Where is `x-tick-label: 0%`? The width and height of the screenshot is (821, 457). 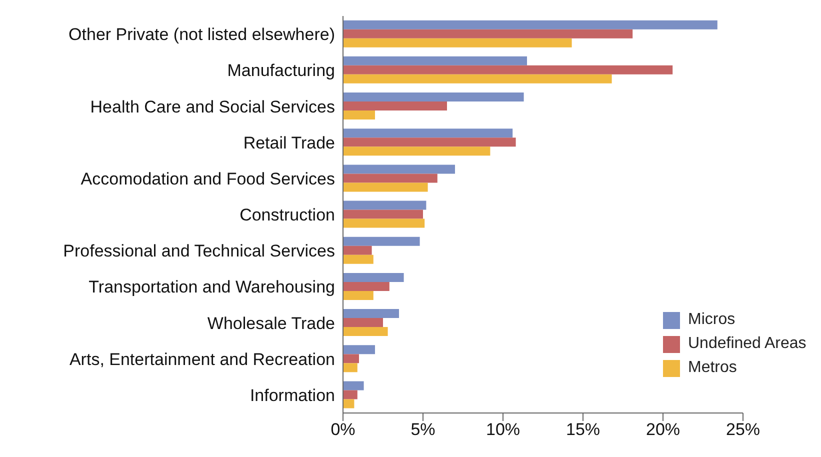 x-tick-label: 0% is located at coordinates (343, 430).